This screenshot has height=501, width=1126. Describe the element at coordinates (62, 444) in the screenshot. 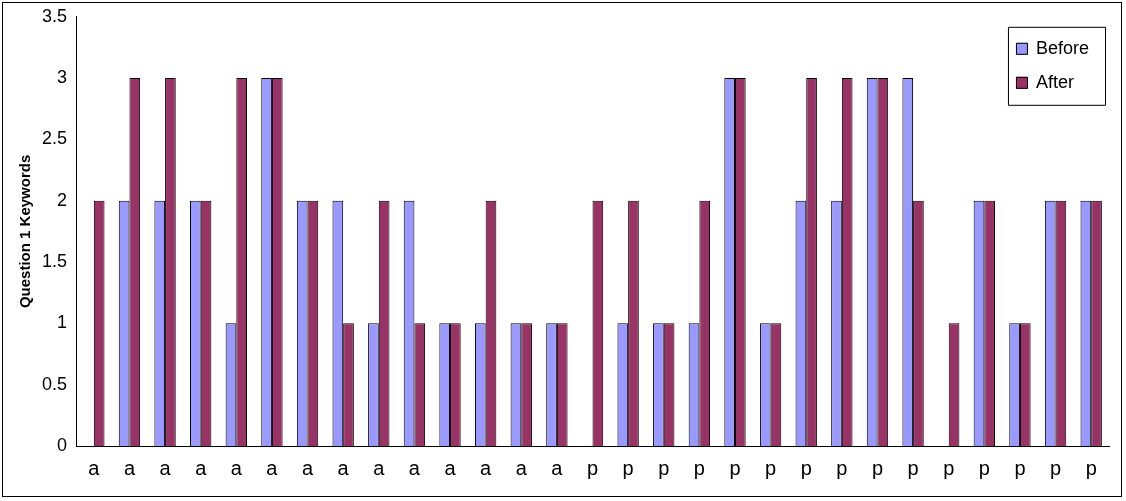

I see `y-tick-label: 0` at that location.